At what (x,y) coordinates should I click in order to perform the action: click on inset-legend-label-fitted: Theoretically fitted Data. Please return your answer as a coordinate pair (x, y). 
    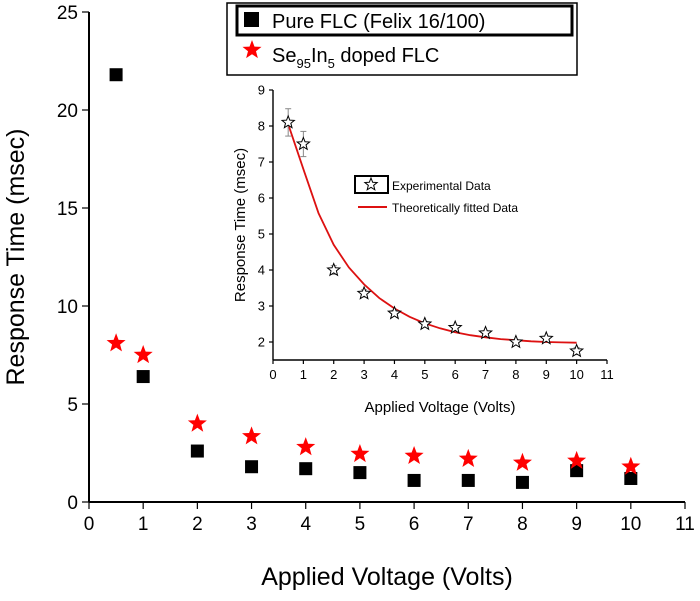
    Looking at the image, I should click on (455, 208).